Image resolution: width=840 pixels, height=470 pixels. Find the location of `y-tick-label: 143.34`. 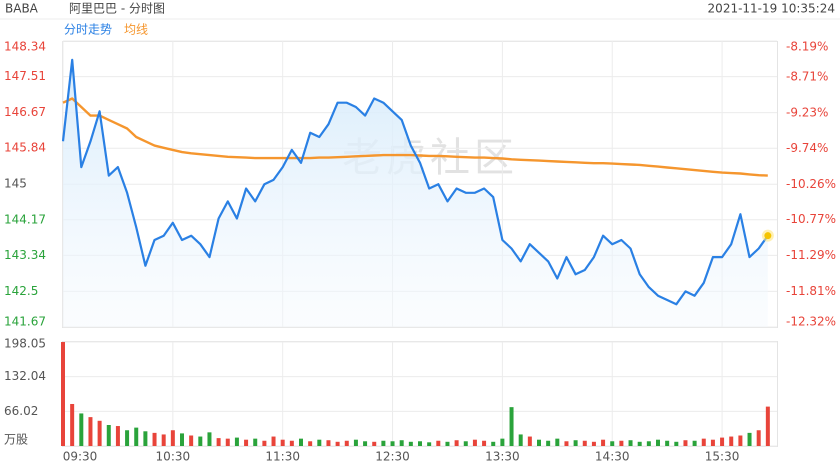

y-tick-label: 143.34 is located at coordinates (25, 255).